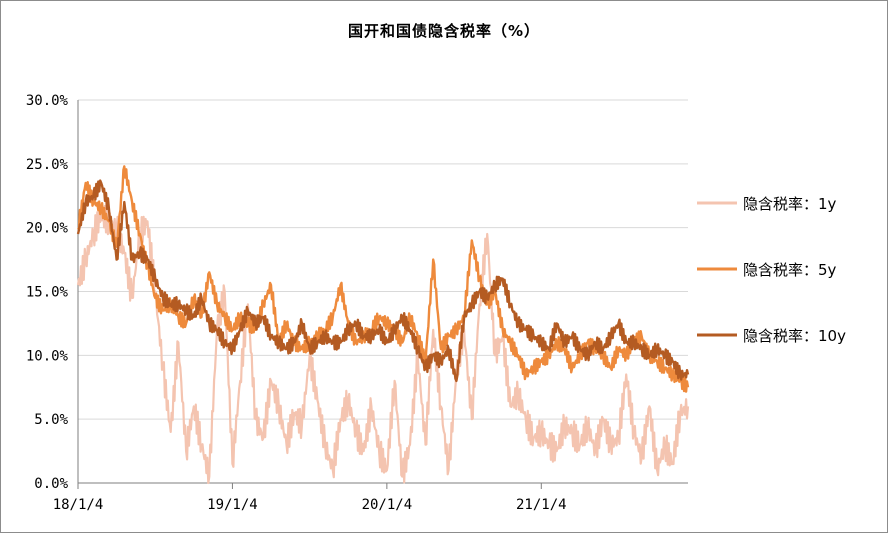 Image resolution: width=888 pixels, height=533 pixels. I want to click on legend-label: 隐含税率：10y, so click(794, 336).